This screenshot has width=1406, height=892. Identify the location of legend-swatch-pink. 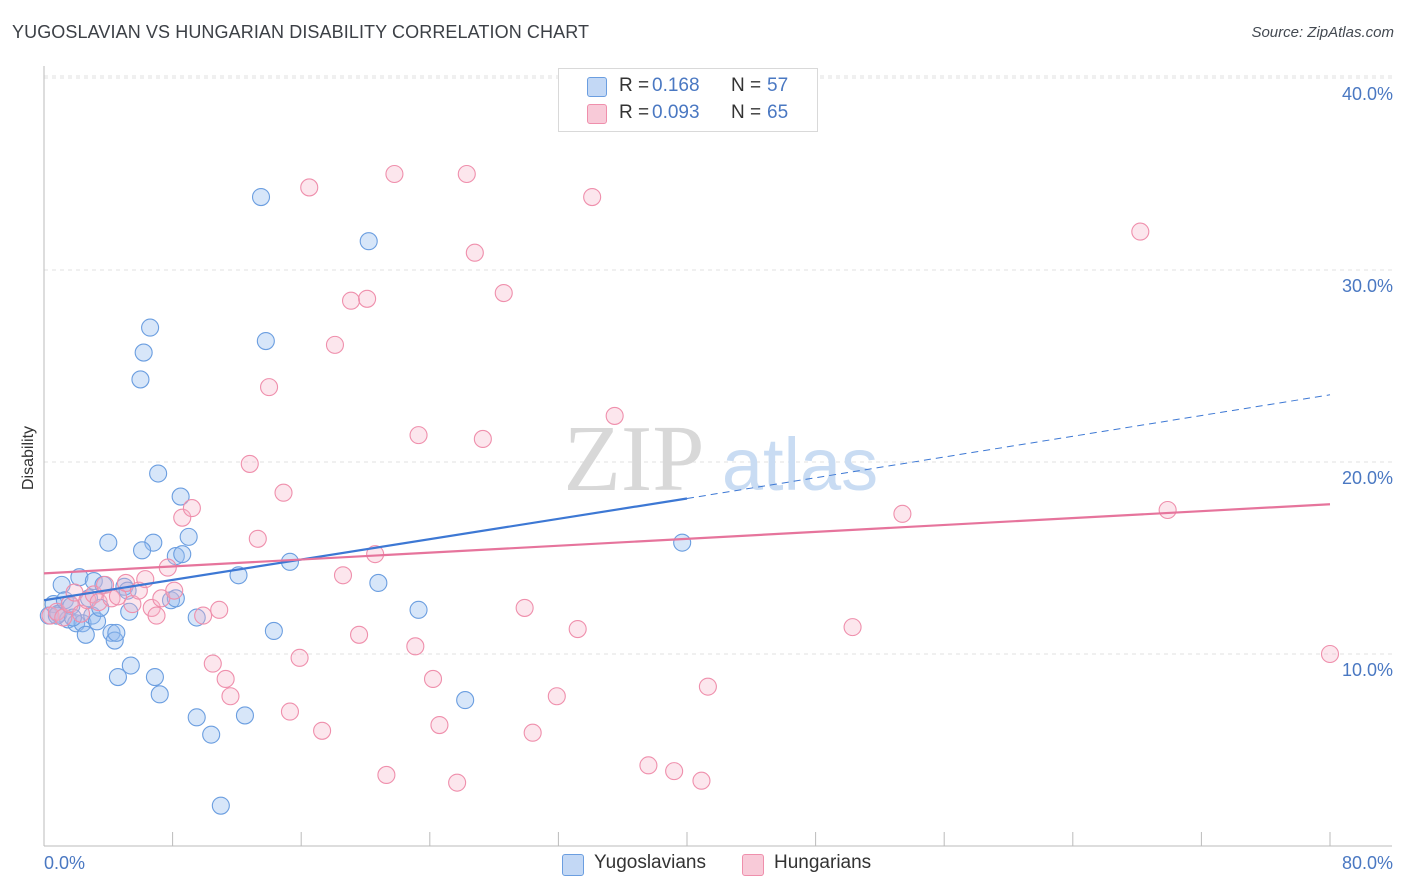
(597, 114).